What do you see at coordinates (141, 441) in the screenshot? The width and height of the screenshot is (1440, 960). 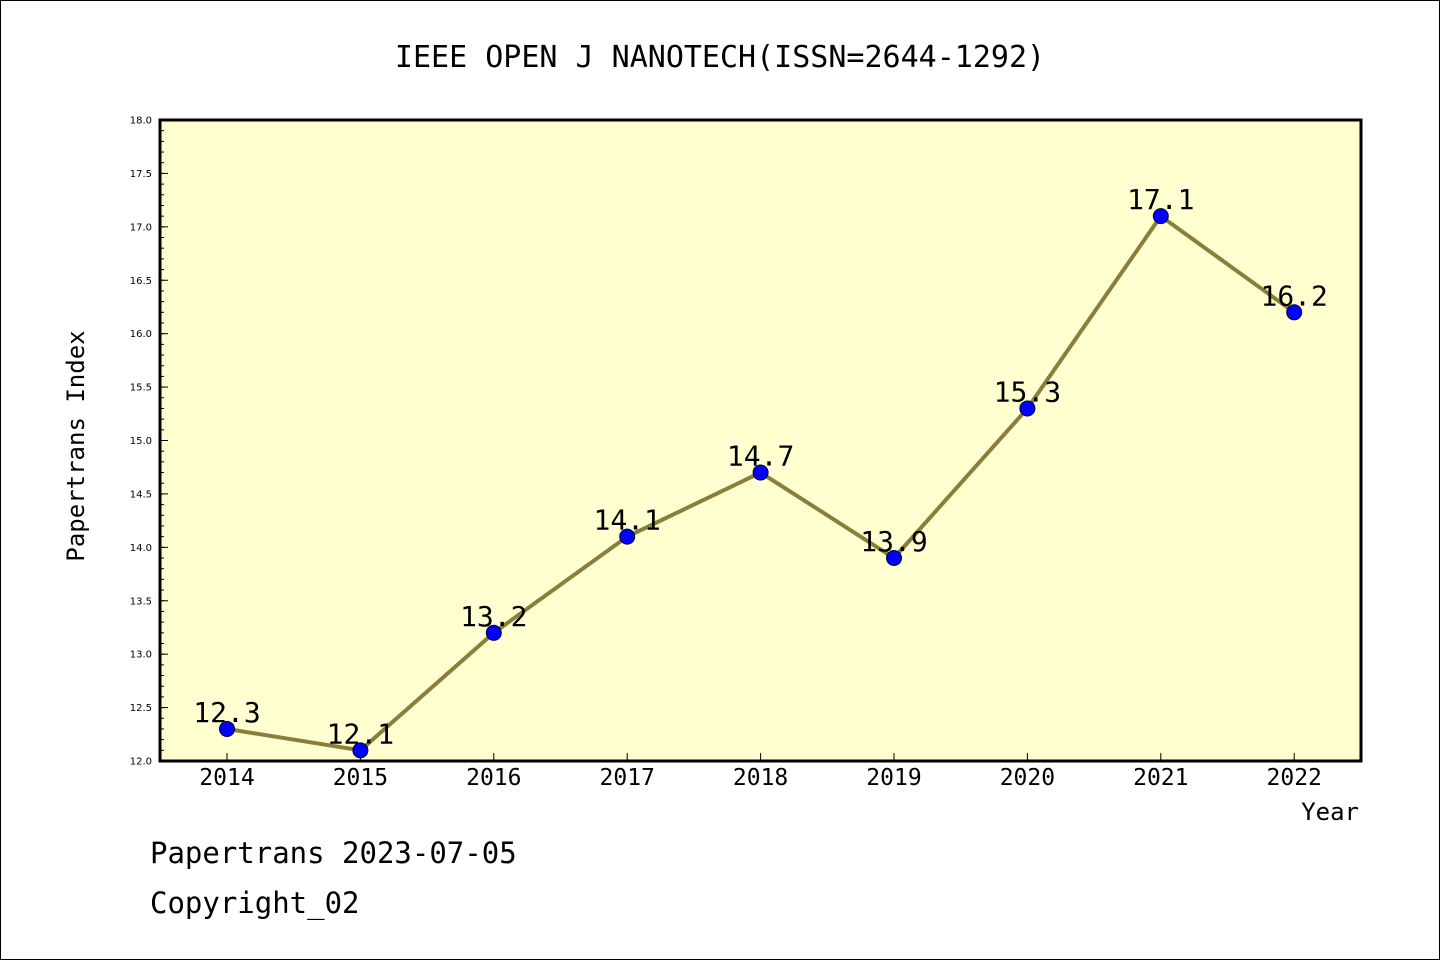 I see `y-tick-label: 15.0` at bounding box center [141, 441].